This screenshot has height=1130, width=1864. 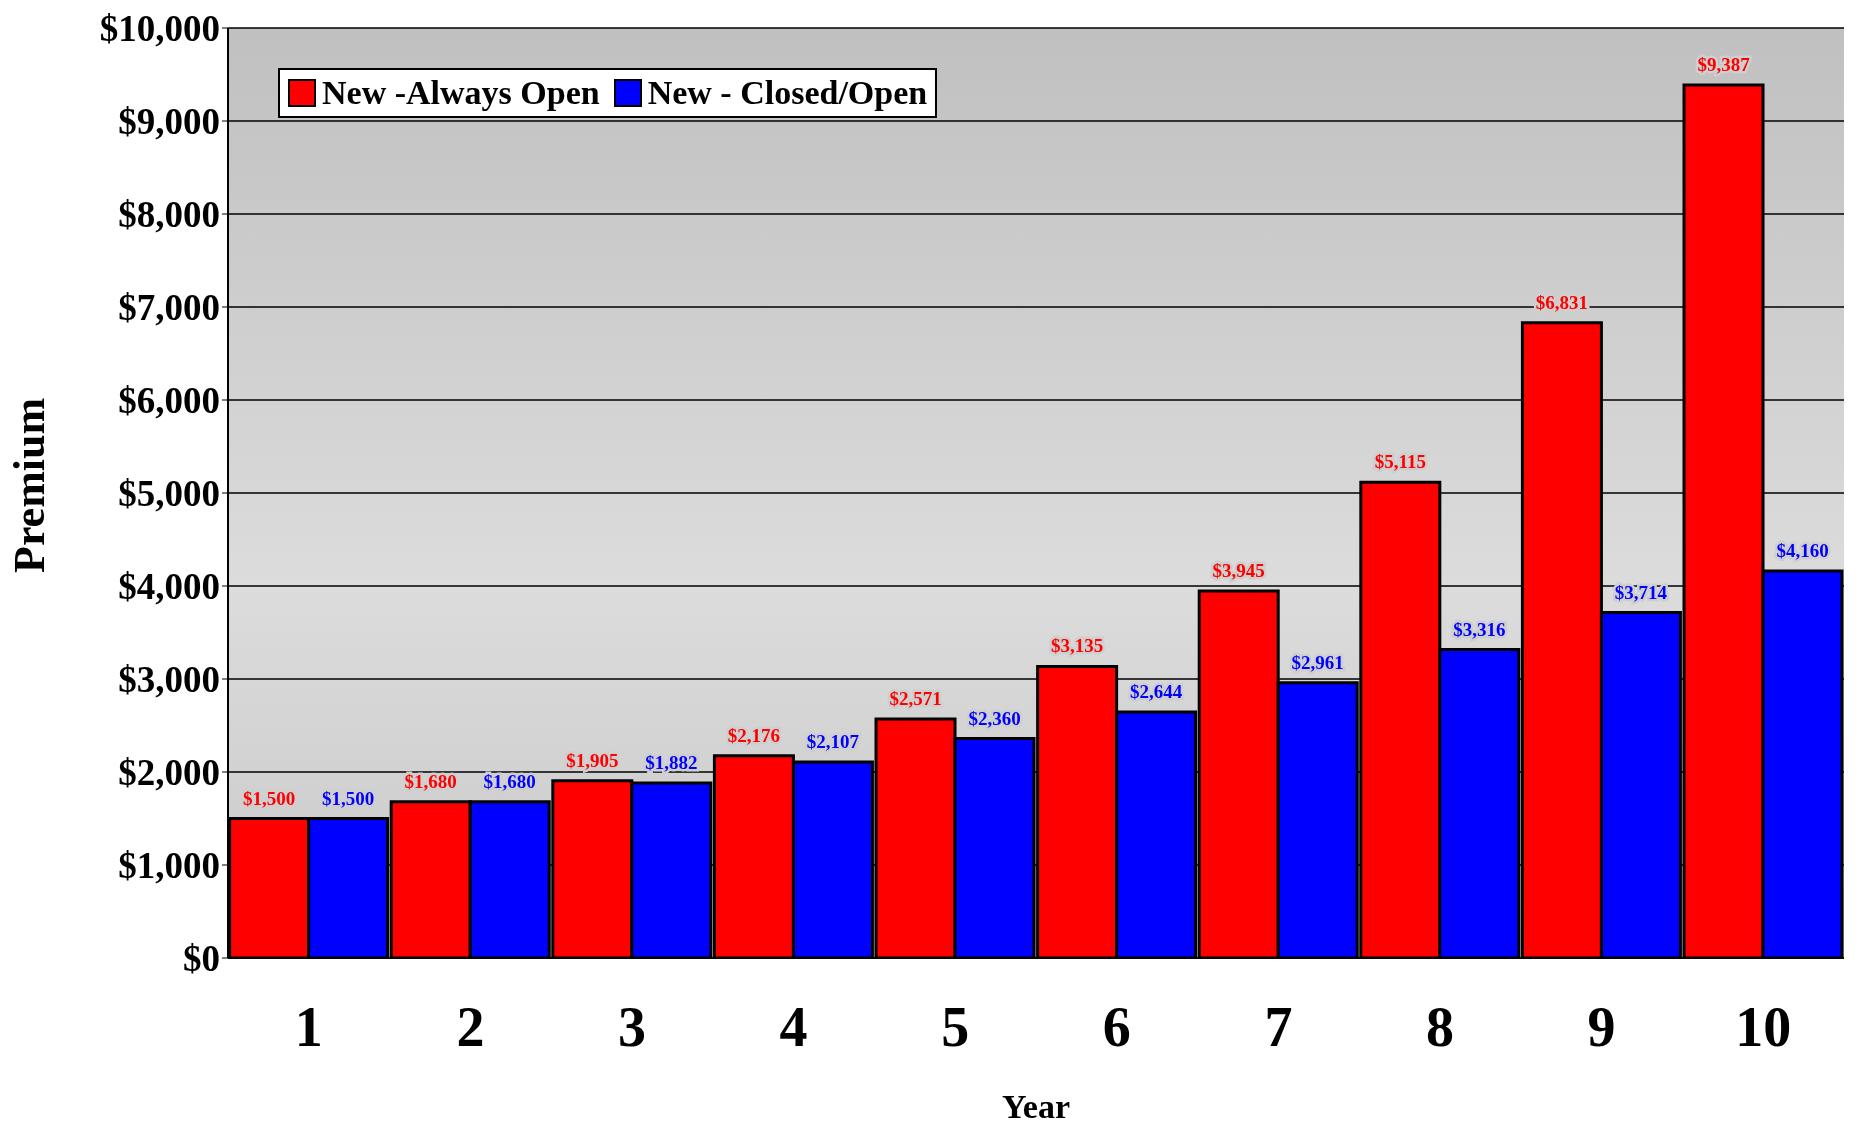 I want to click on x-tick-label: 3, so click(x=632, y=1026).